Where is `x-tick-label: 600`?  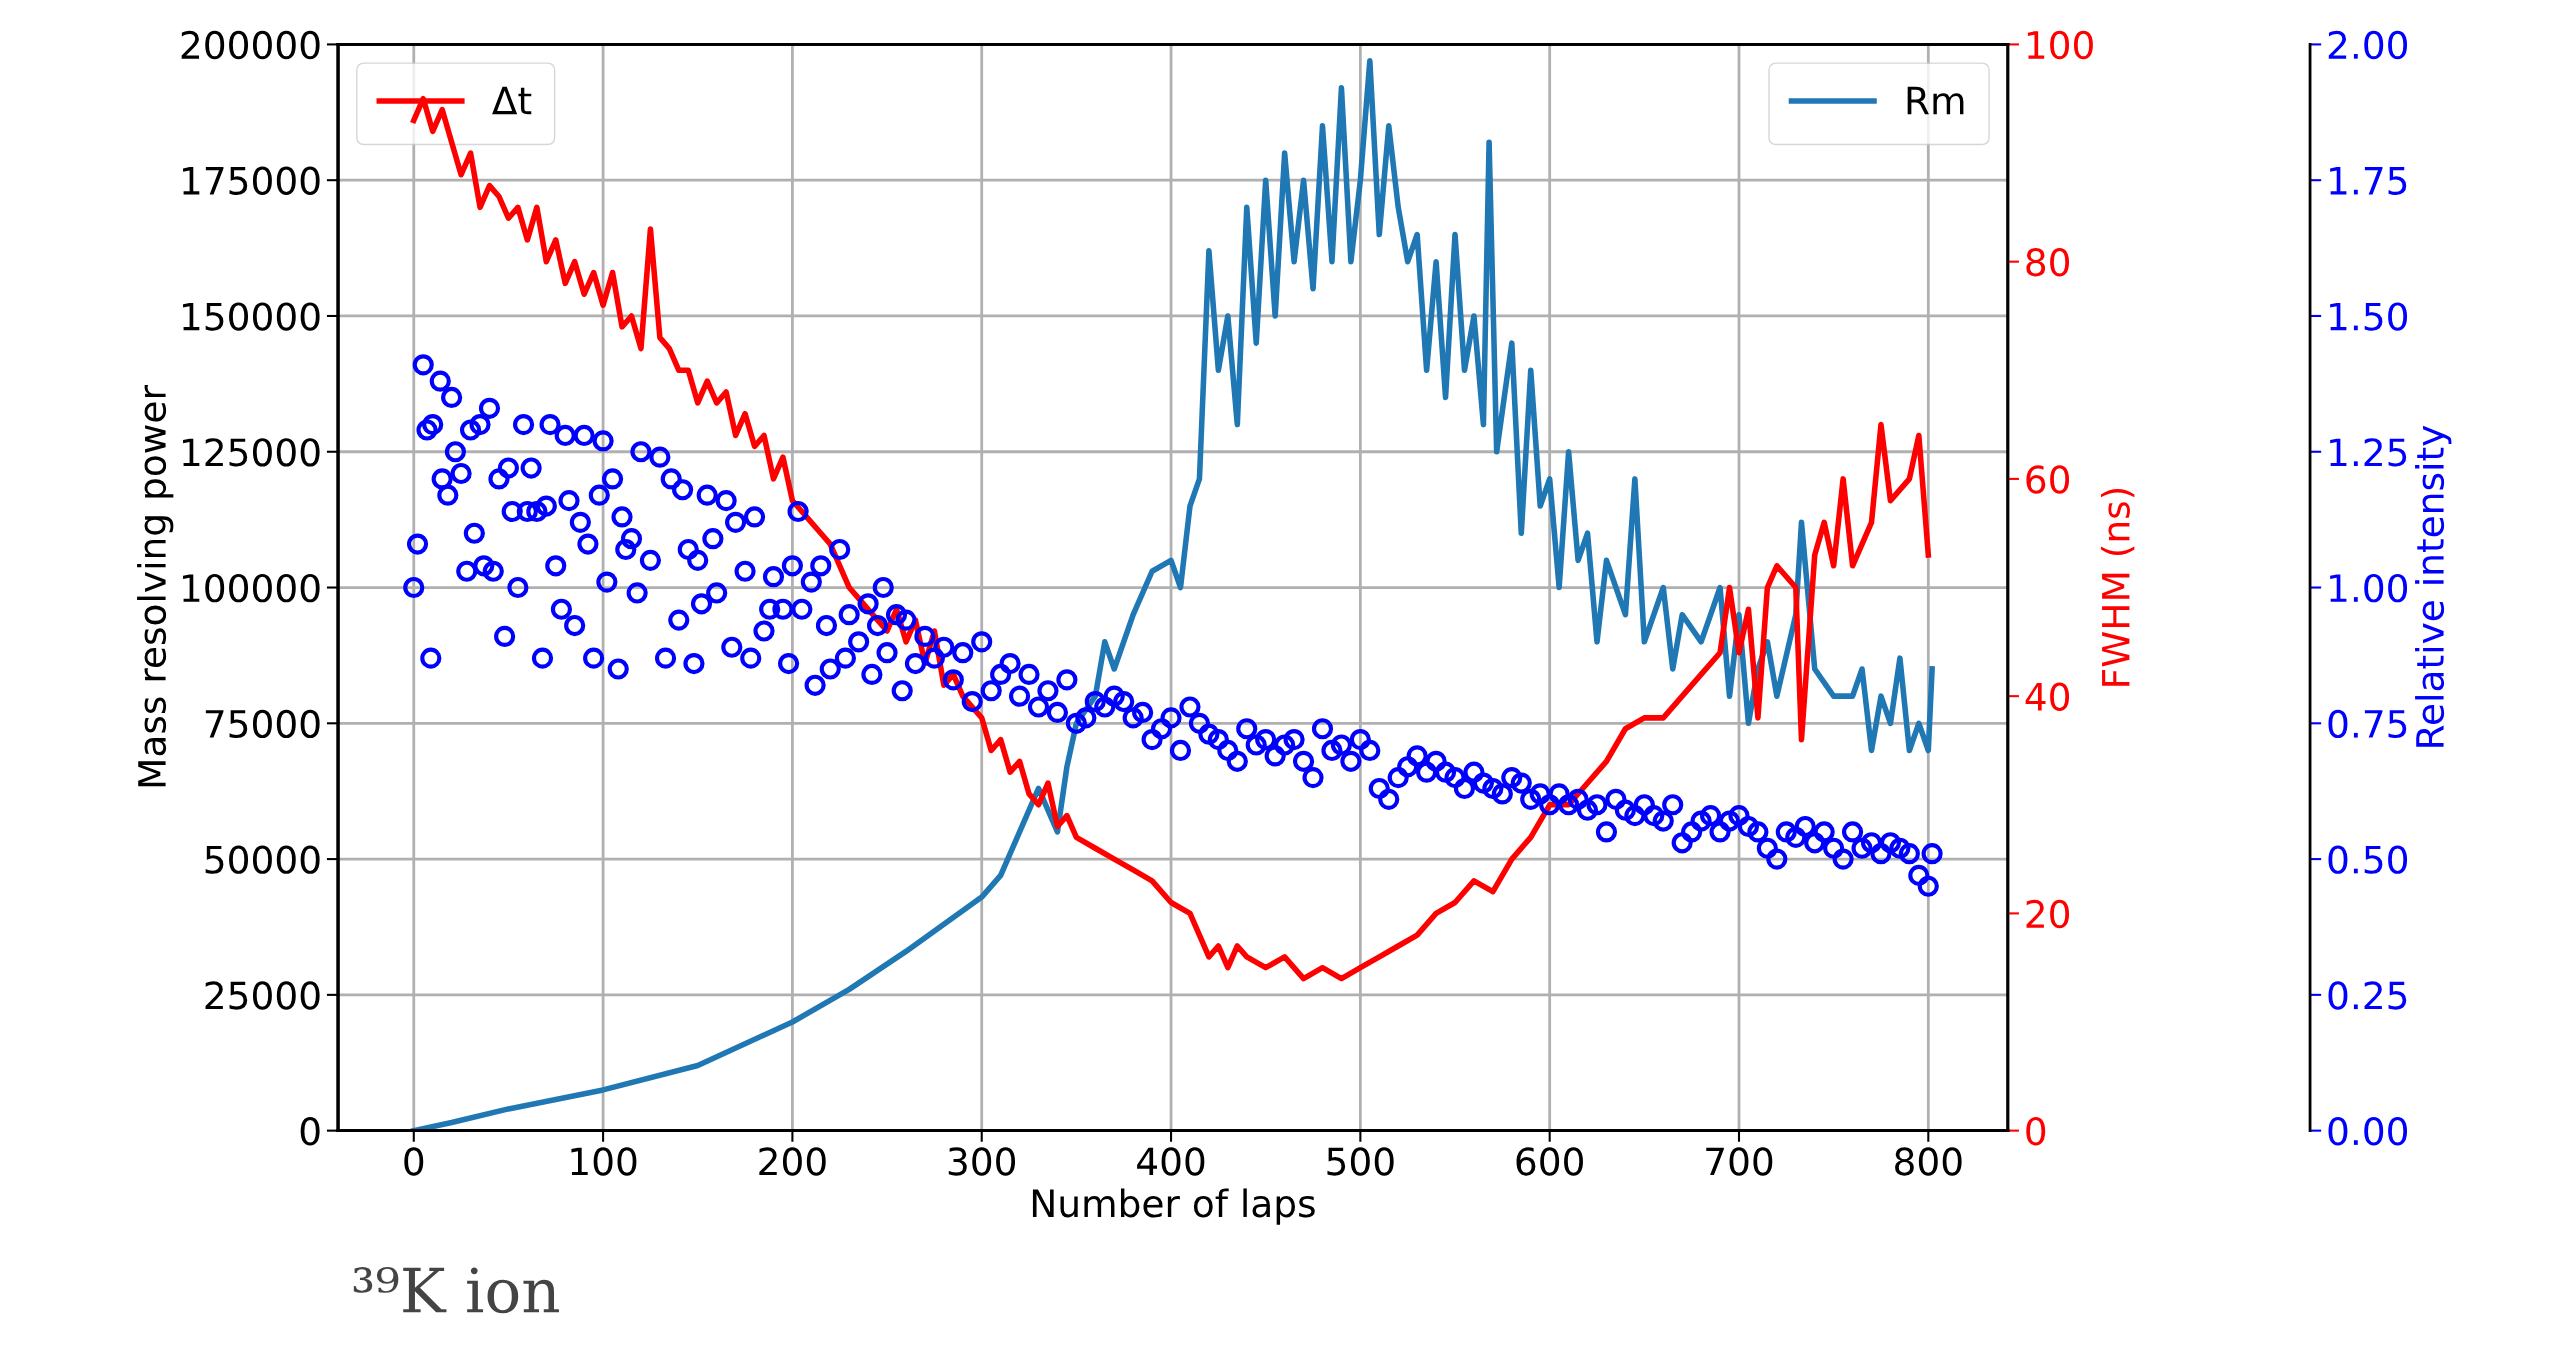
x-tick-label: 600 is located at coordinates (1549, 1161).